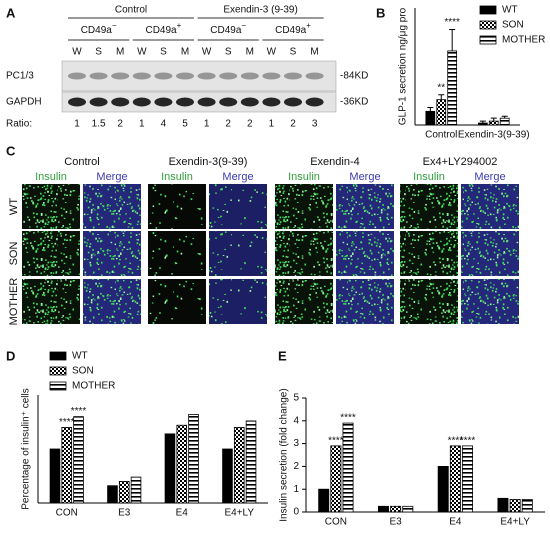 The width and height of the screenshot is (550, 534). Describe the element at coordinates (114, 25) in the screenshot. I see `subgroup-sup: −` at that location.